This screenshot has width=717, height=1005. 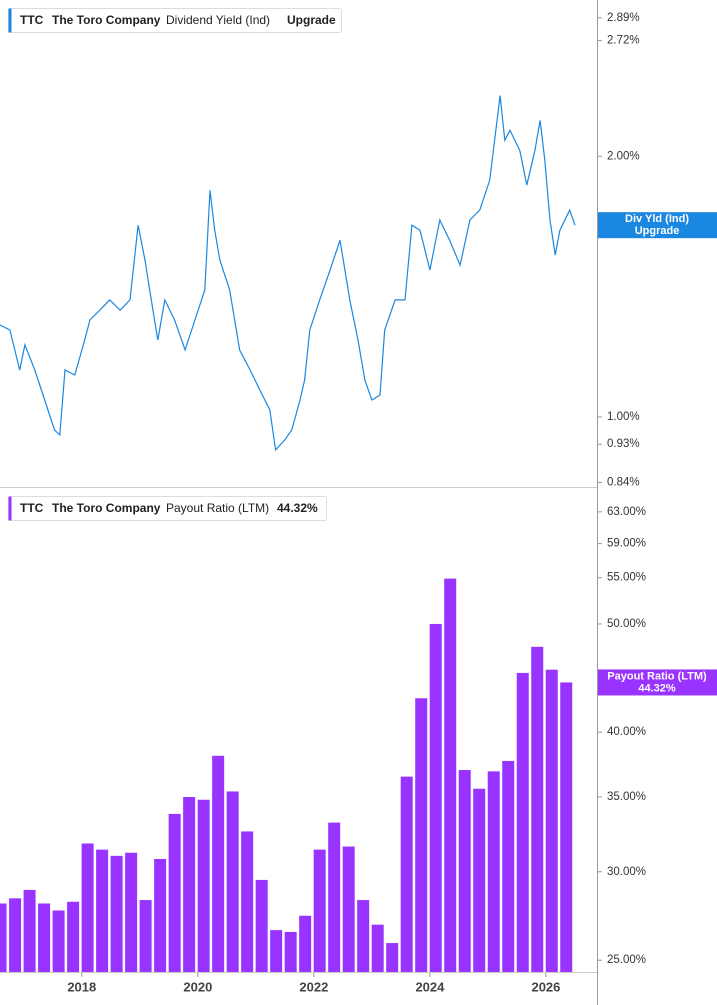 I want to click on value-tag-value: 44.32%, so click(x=657, y=688).